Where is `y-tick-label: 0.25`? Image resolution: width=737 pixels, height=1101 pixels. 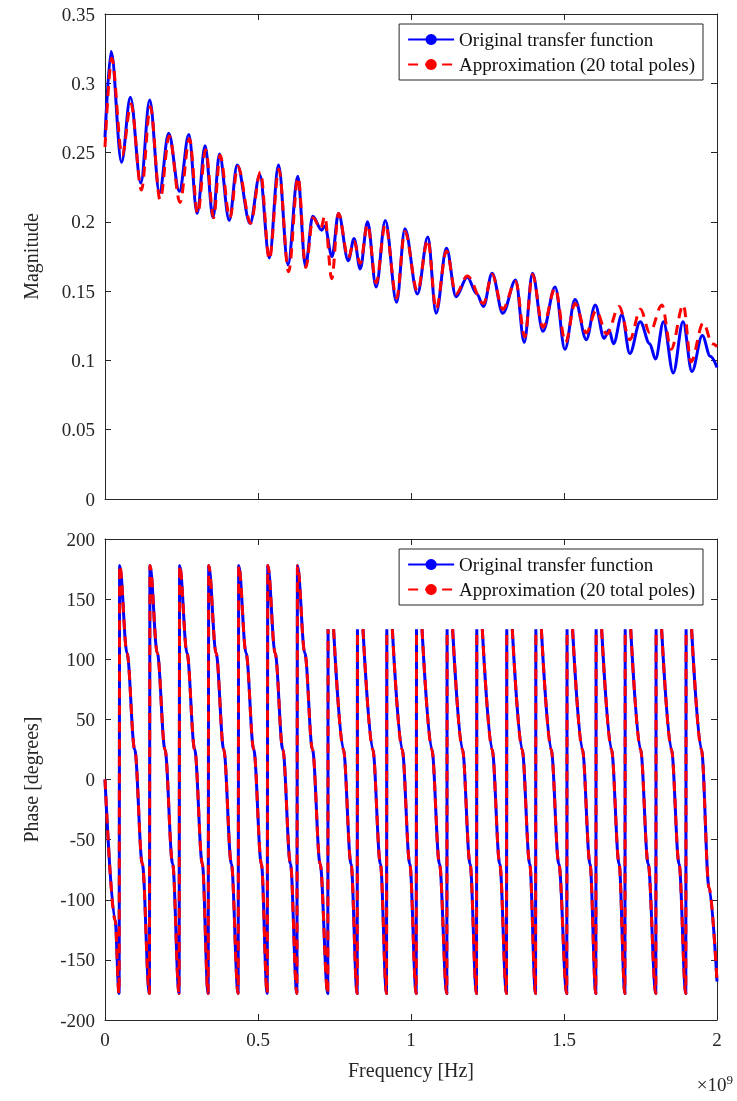 y-tick-label: 0.25 is located at coordinates (78, 153).